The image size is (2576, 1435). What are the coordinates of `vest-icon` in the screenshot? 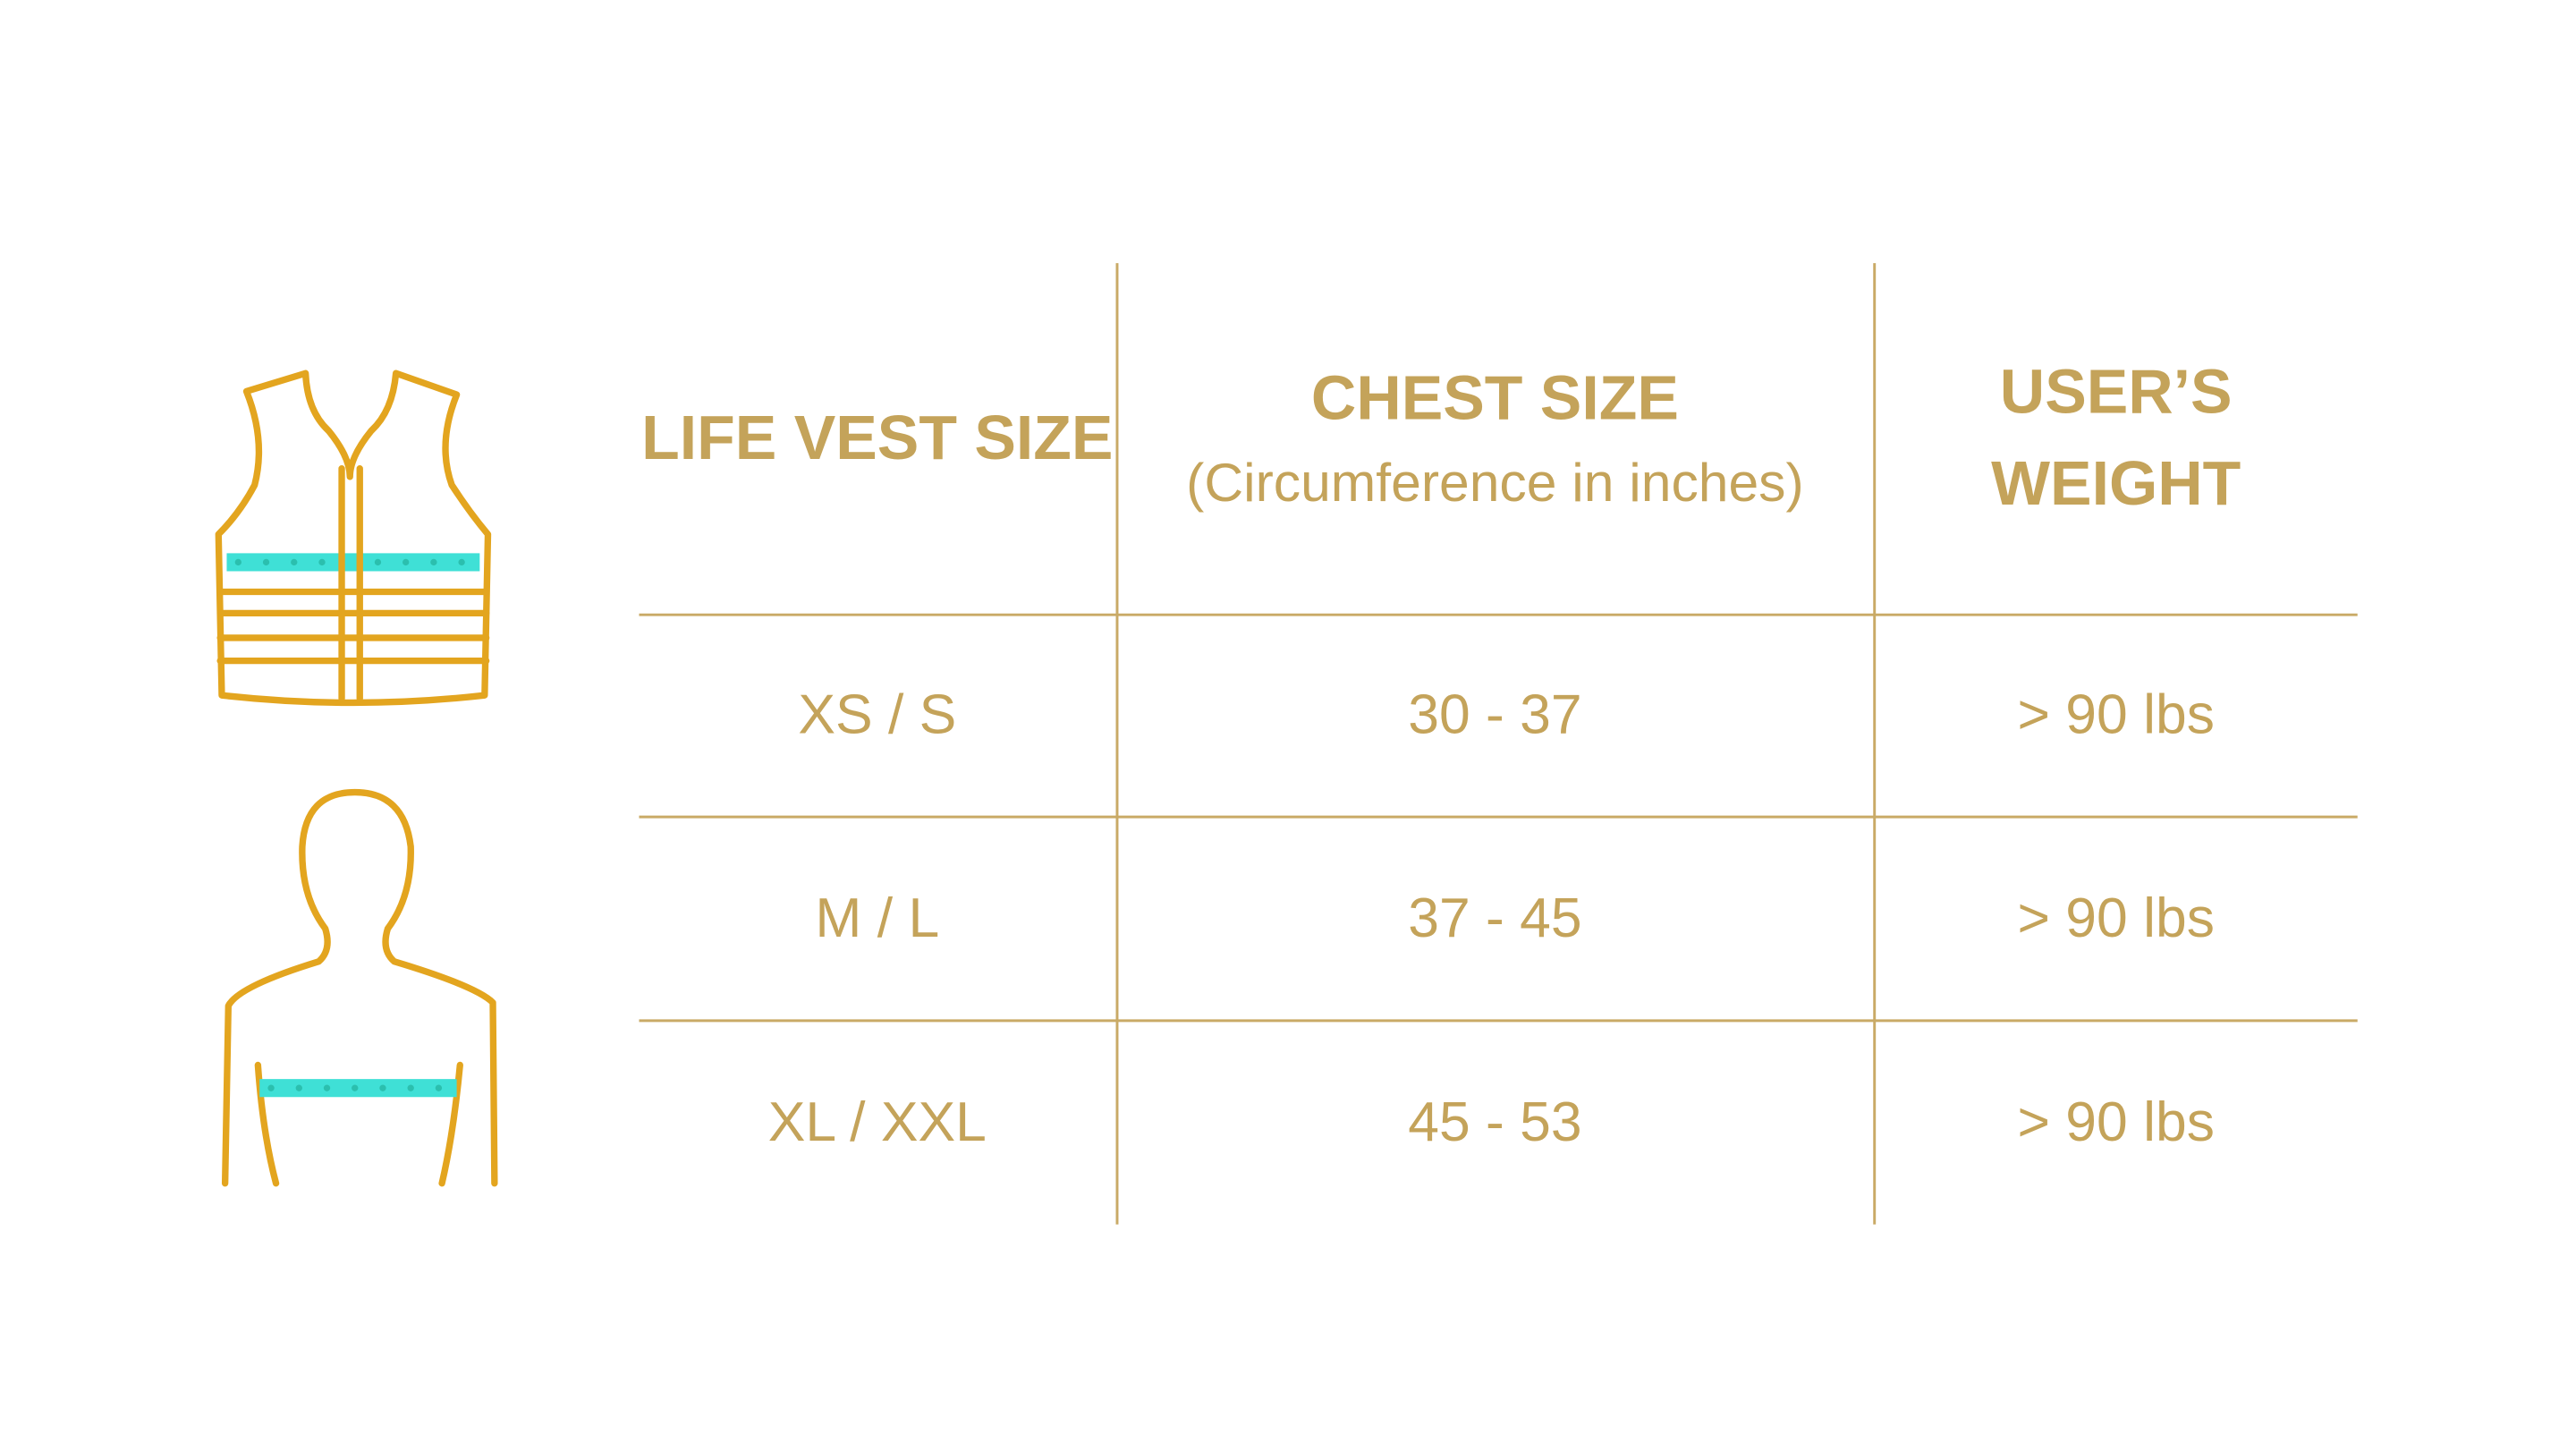 It's located at (353, 538).